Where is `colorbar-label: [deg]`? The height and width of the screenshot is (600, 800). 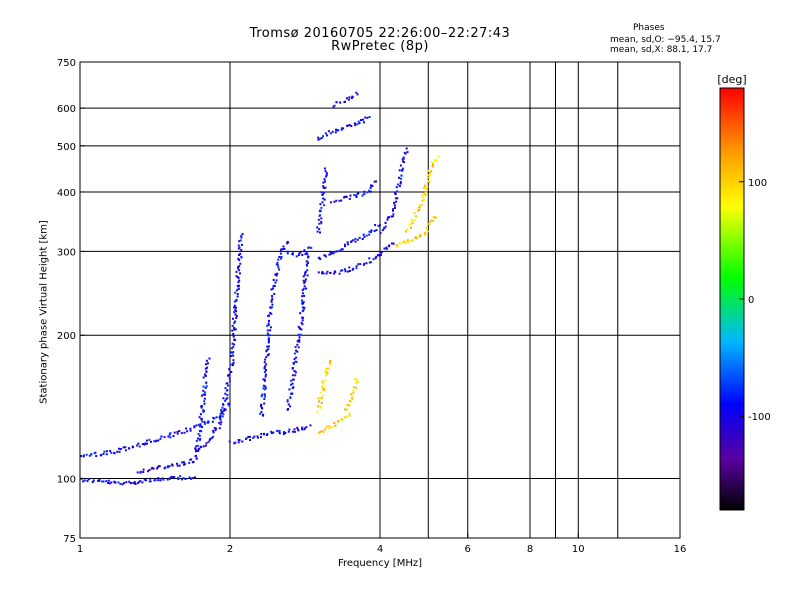 colorbar-label: [deg] is located at coordinates (731, 79).